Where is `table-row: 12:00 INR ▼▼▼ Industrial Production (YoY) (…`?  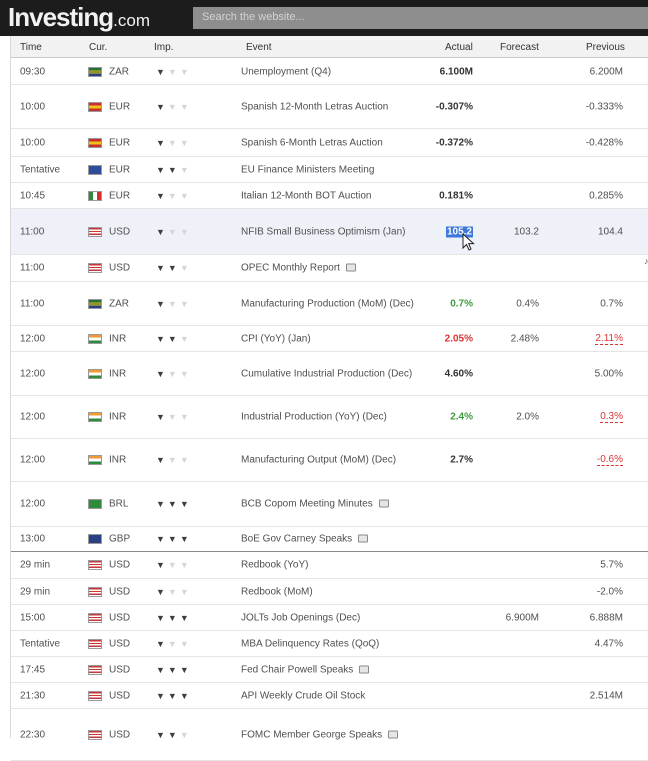
table-row: 12:00 INR ▼▼▼ Industrial Production (YoY) (… is located at coordinates (329, 417).